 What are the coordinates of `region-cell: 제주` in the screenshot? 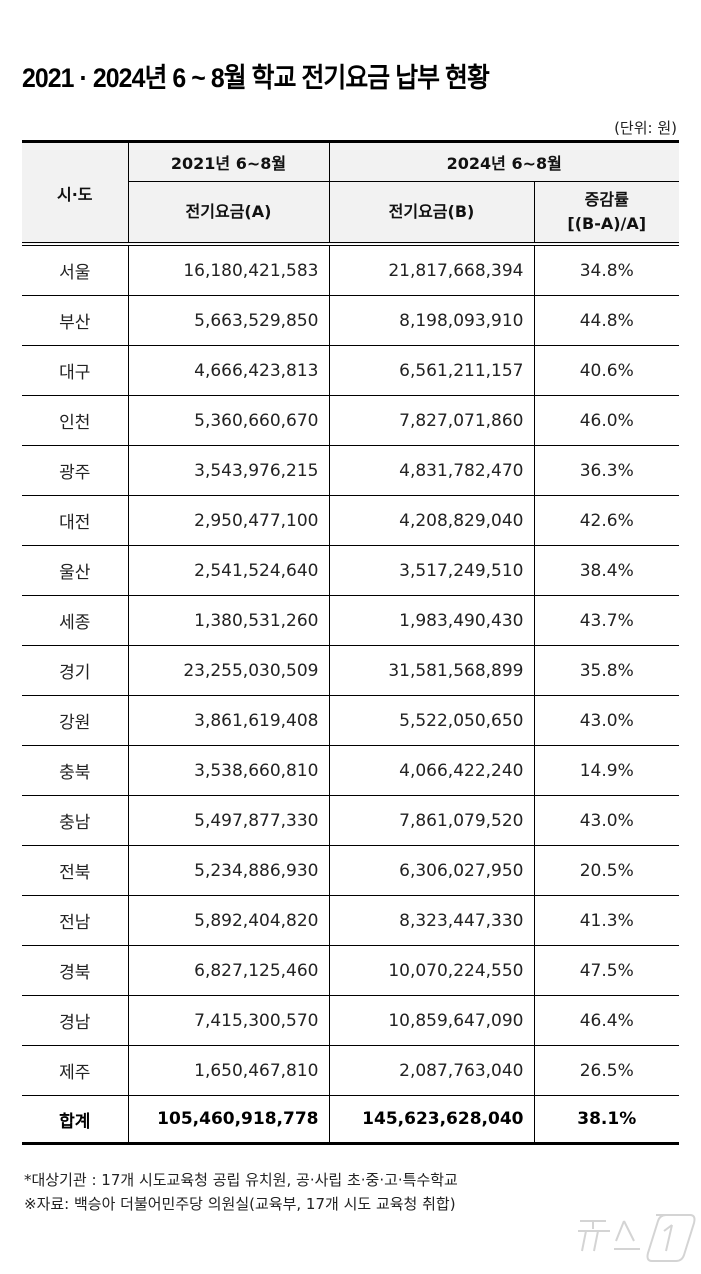 It's located at (75, 1070).